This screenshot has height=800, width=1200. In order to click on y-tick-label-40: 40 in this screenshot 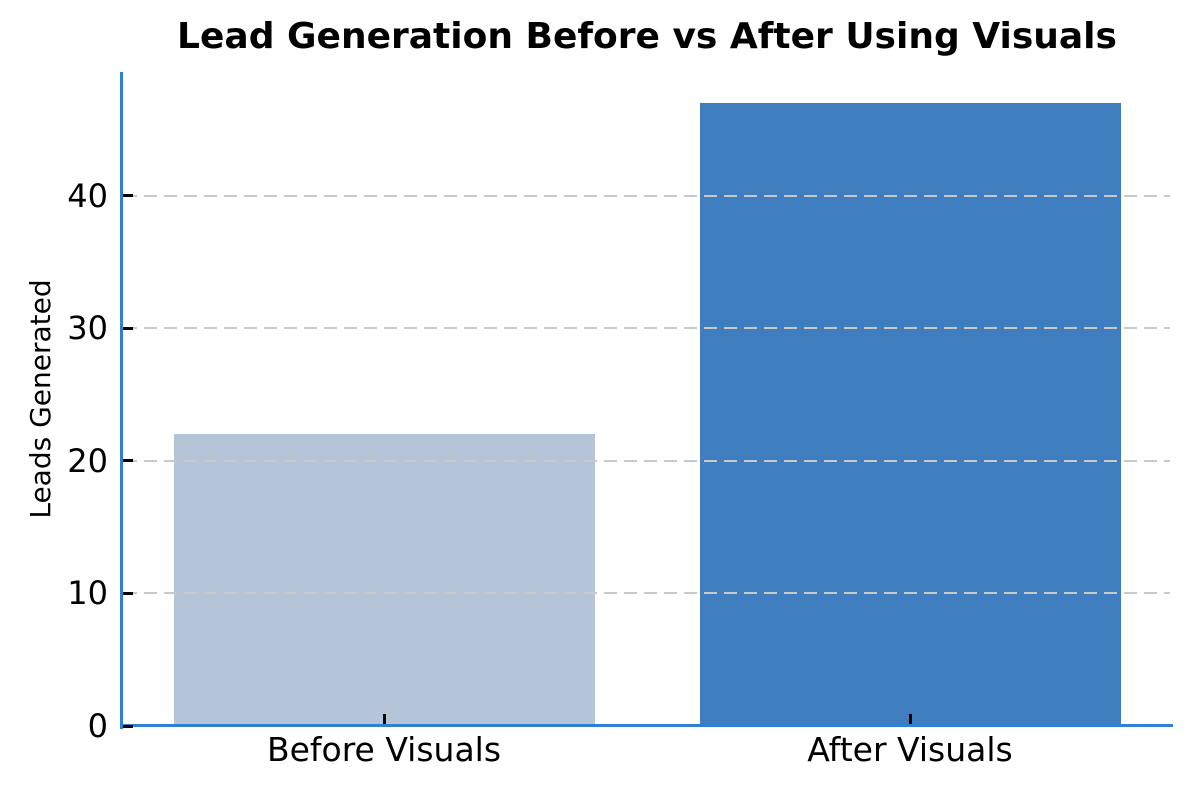, I will do `click(87, 196)`.